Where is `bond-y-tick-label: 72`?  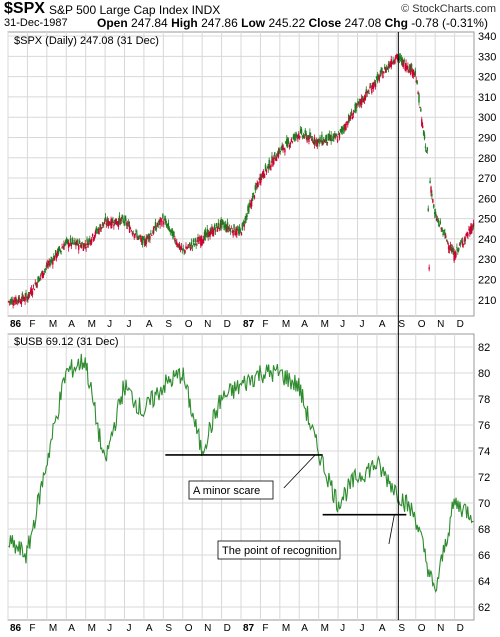
bond-y-tick-label: 72 is located at coordinates (484, 478).